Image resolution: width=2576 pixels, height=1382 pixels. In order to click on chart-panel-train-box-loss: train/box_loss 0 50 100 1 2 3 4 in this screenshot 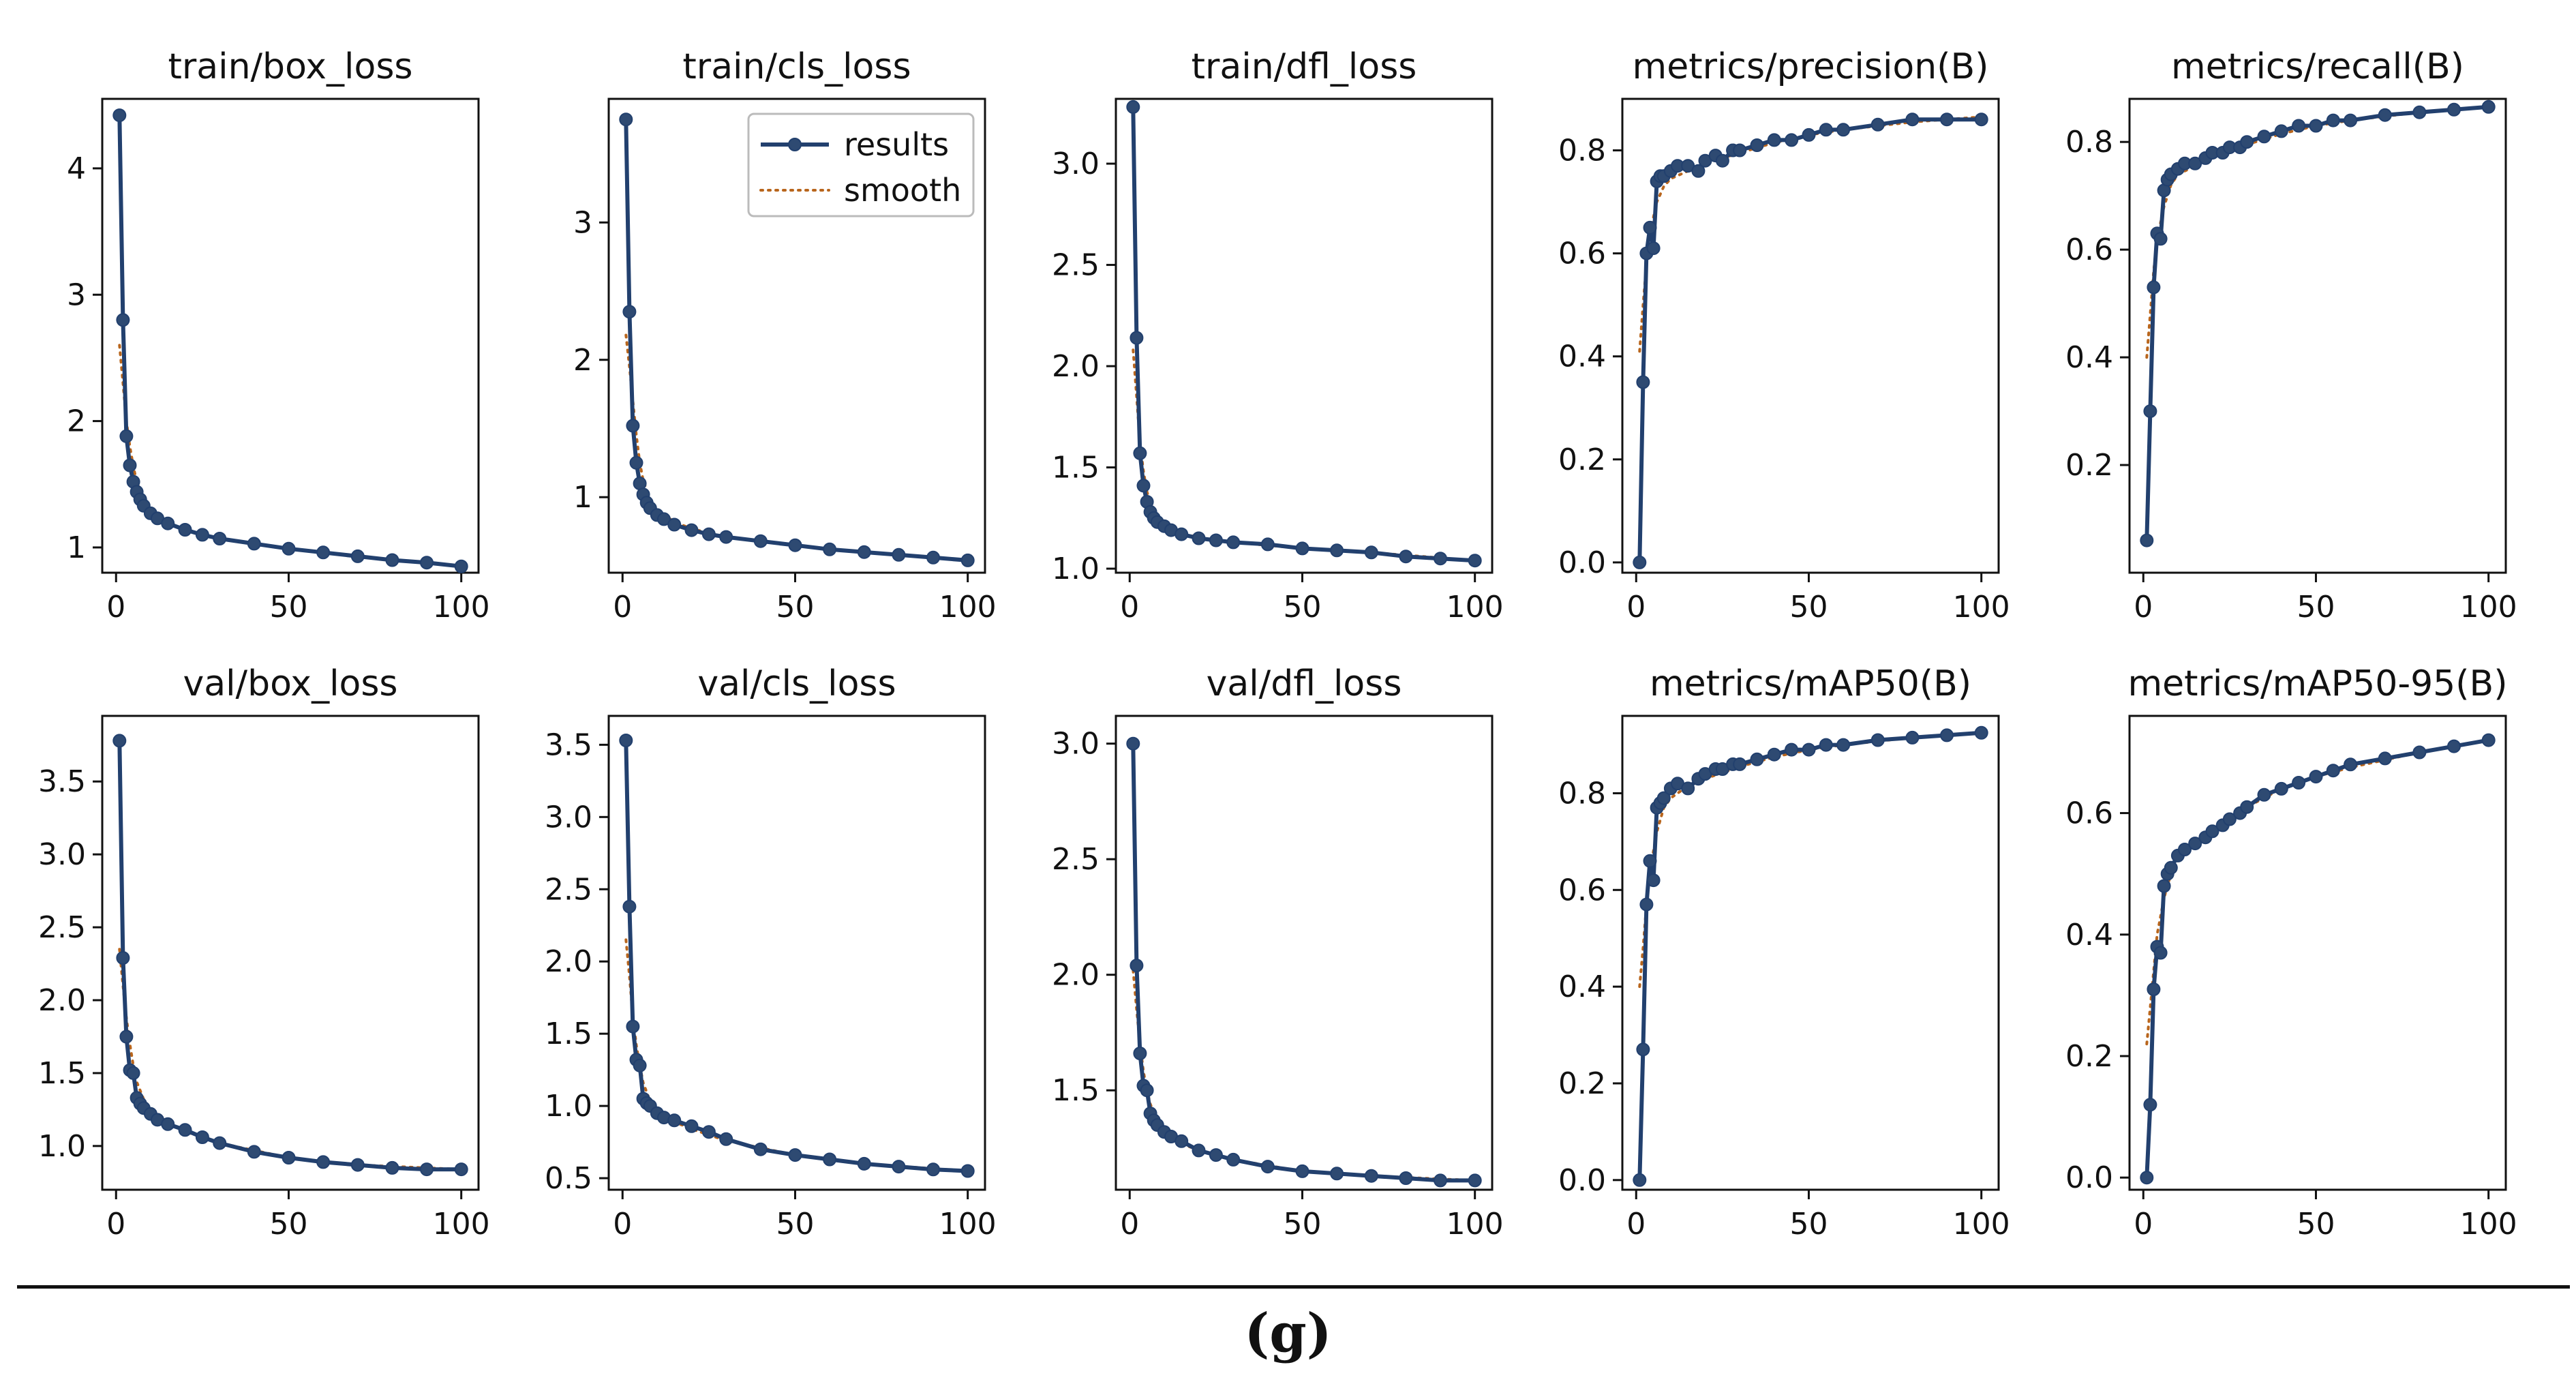, I will do `click(278, 335)`.